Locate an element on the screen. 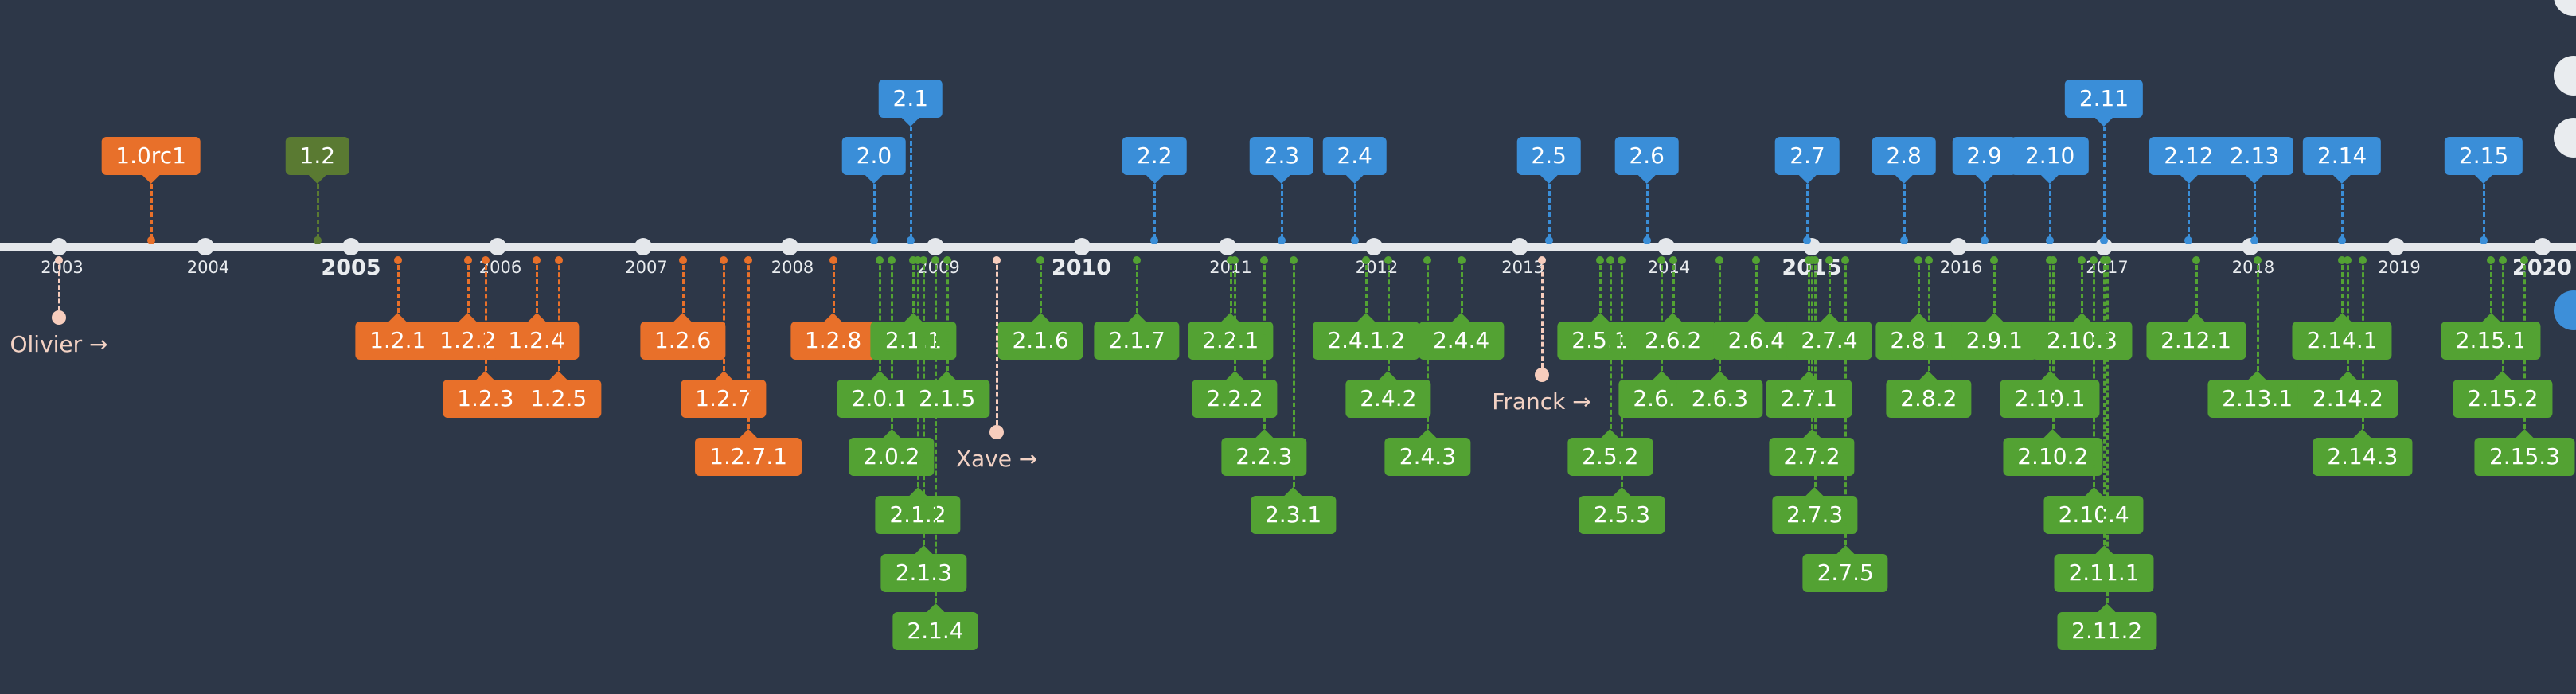 This screenshot has width=2576, height=694. release-tag-2.3: 2.3 is located at coordinates (1281, 160).